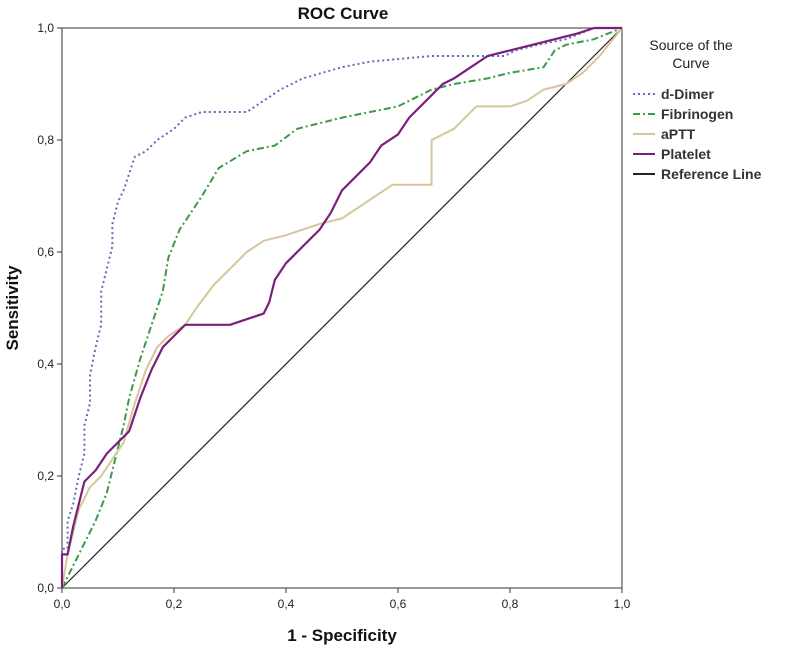 The width and height of the screenshot is (800, 656). I want to click on legend-title-line1: Source of the, so click(690, 45).